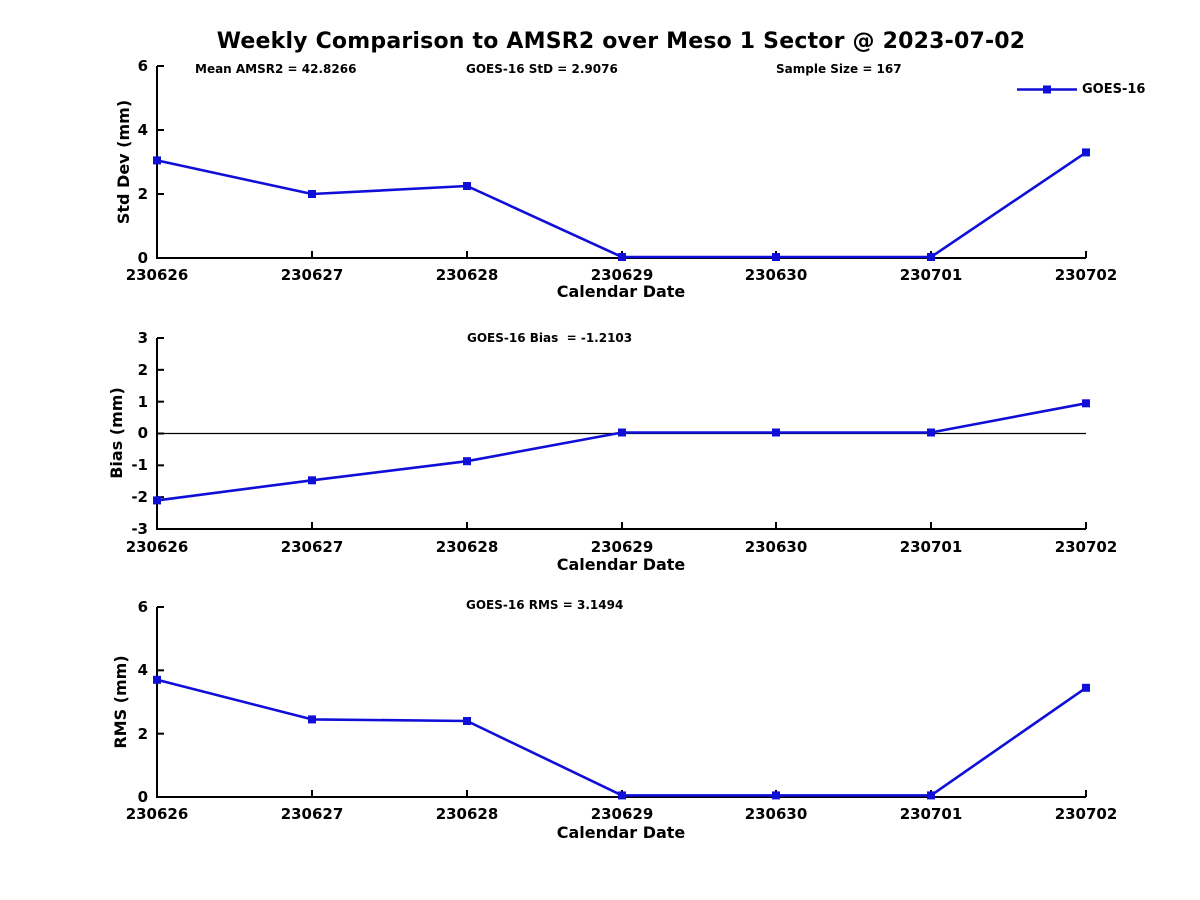 The height and width of the screenshot is (900, 1200). What do you see at coordinates (276, 69) in the screenshot?
I see `annotation-mean-amsr2: Mean AMSR2 = 42.8266` at bounding box center [276, 69].